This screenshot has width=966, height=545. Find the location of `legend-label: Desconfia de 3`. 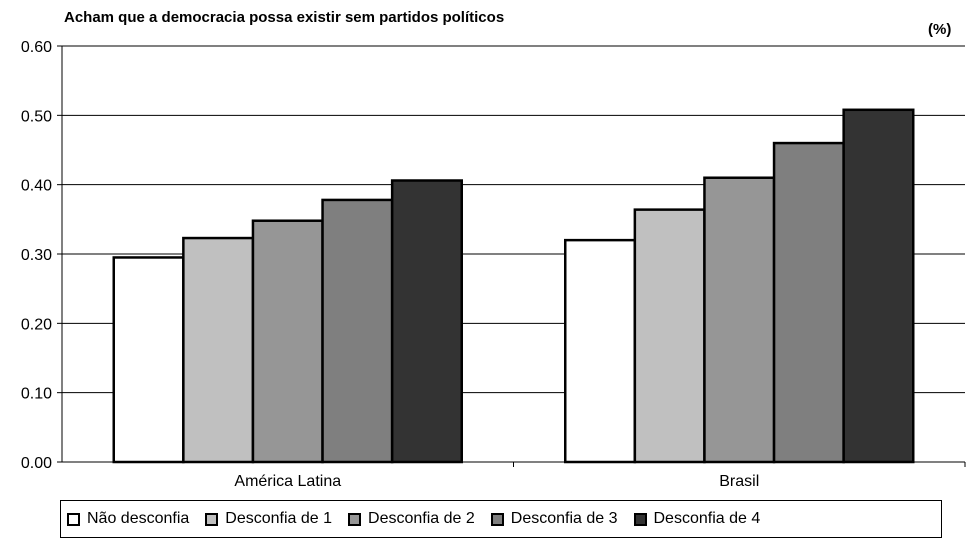

legend-label: Desconfia de 3 is located at coordinates (564, 518).